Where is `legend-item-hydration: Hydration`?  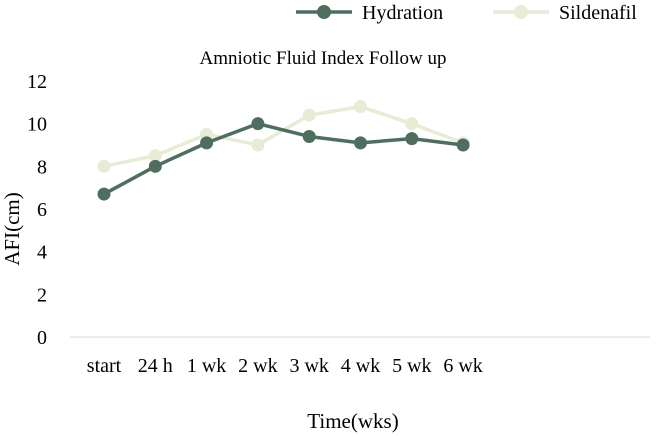
legend-item-hydration: Hydration is located at coordinates (369, 13).